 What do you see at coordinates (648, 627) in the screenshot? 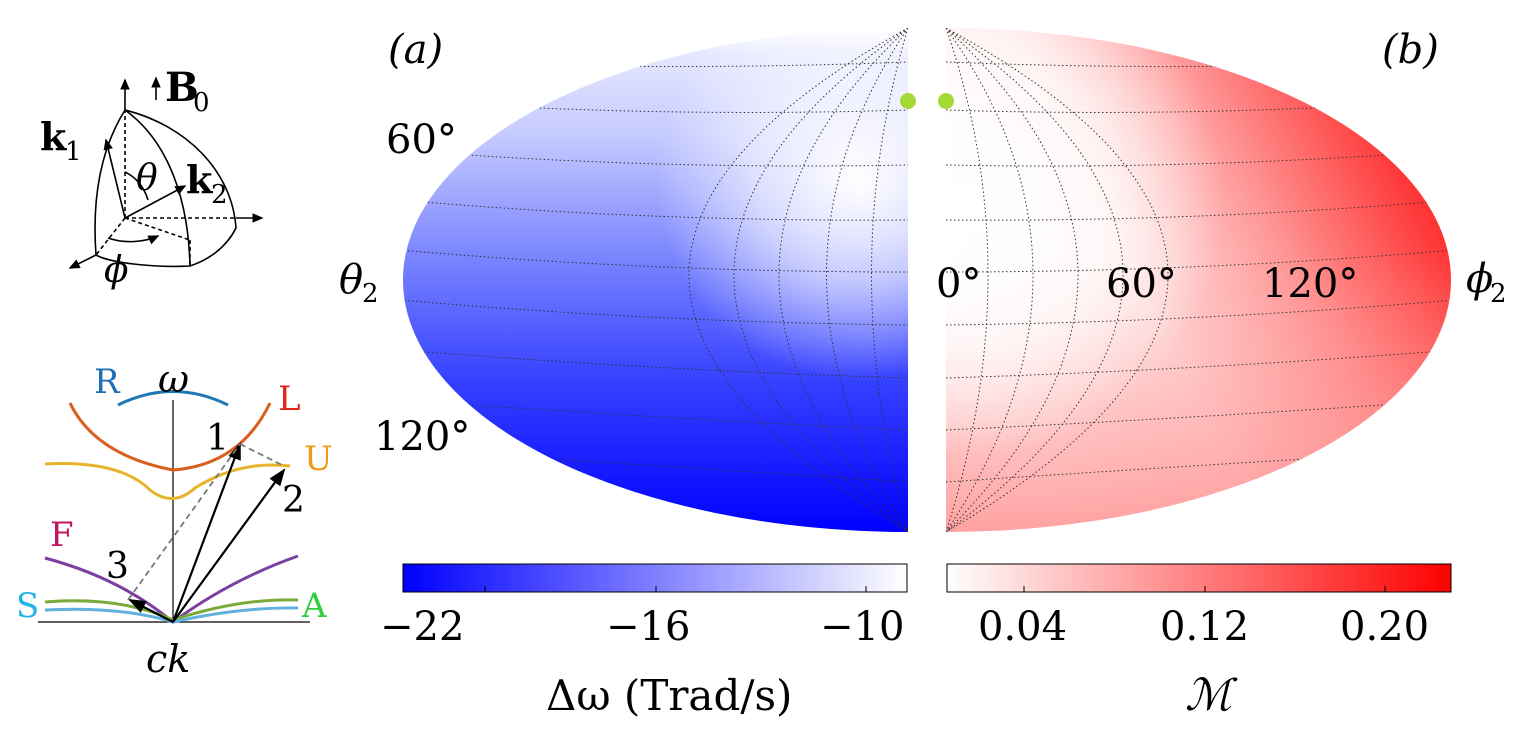
I see `colorbar-left-tick-2: −16` at bounding box center [648, 627].